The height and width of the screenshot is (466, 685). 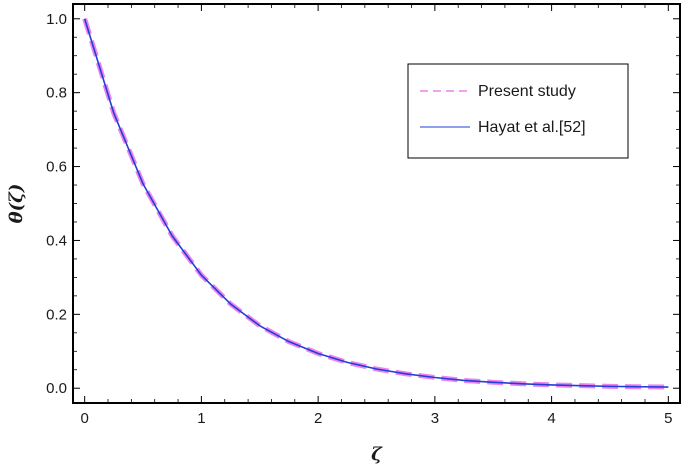 What do you see at coordinates (56, 19) in the screenshot?
I see `y-tick-label: 1.0` at bounding box center [56, 19].